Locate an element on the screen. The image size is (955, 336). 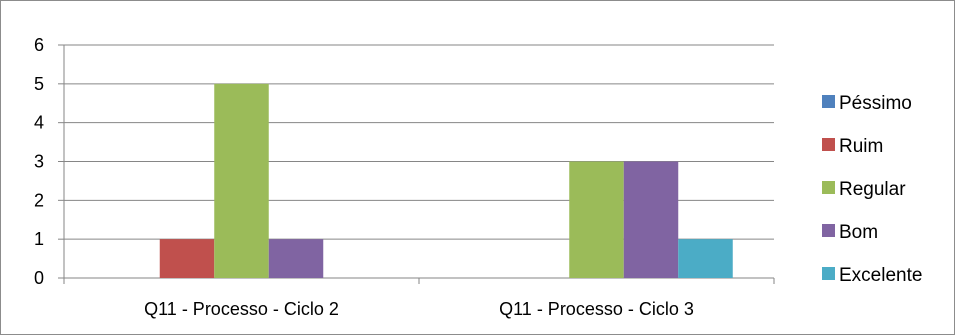
legend-swatch-bom is located at coordinates (828, 230).